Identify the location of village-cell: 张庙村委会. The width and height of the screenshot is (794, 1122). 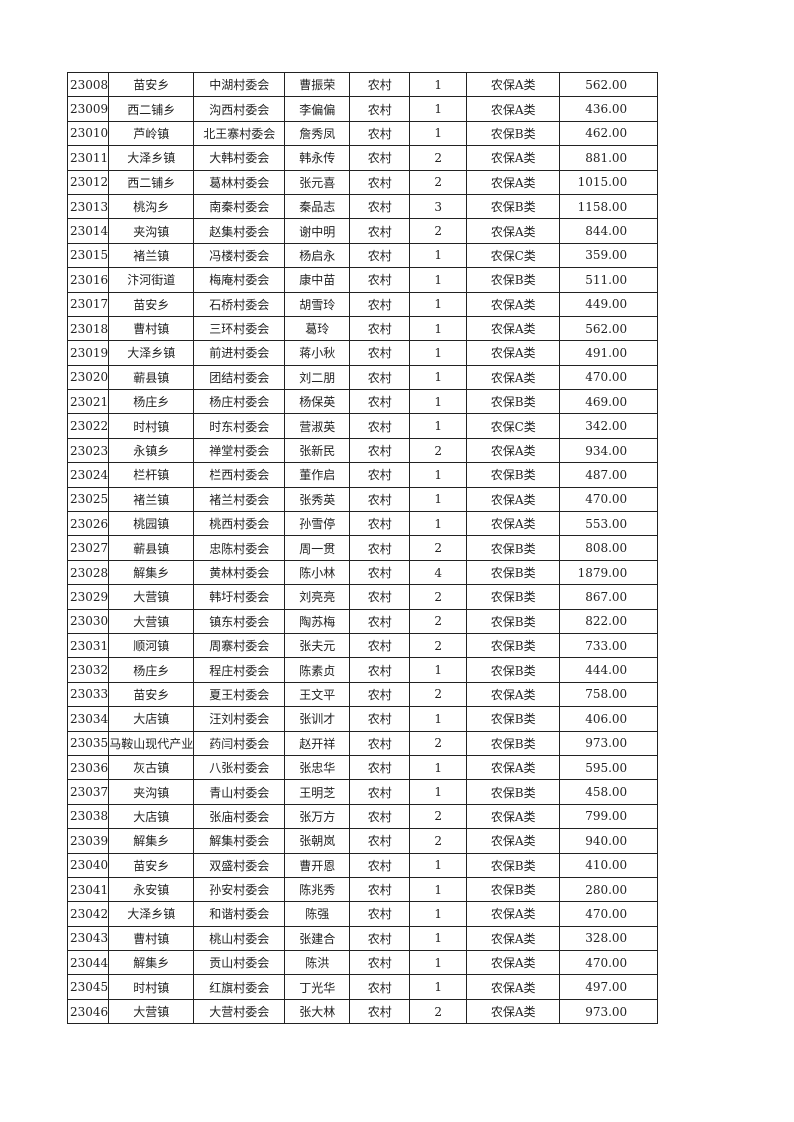
(239, 816).